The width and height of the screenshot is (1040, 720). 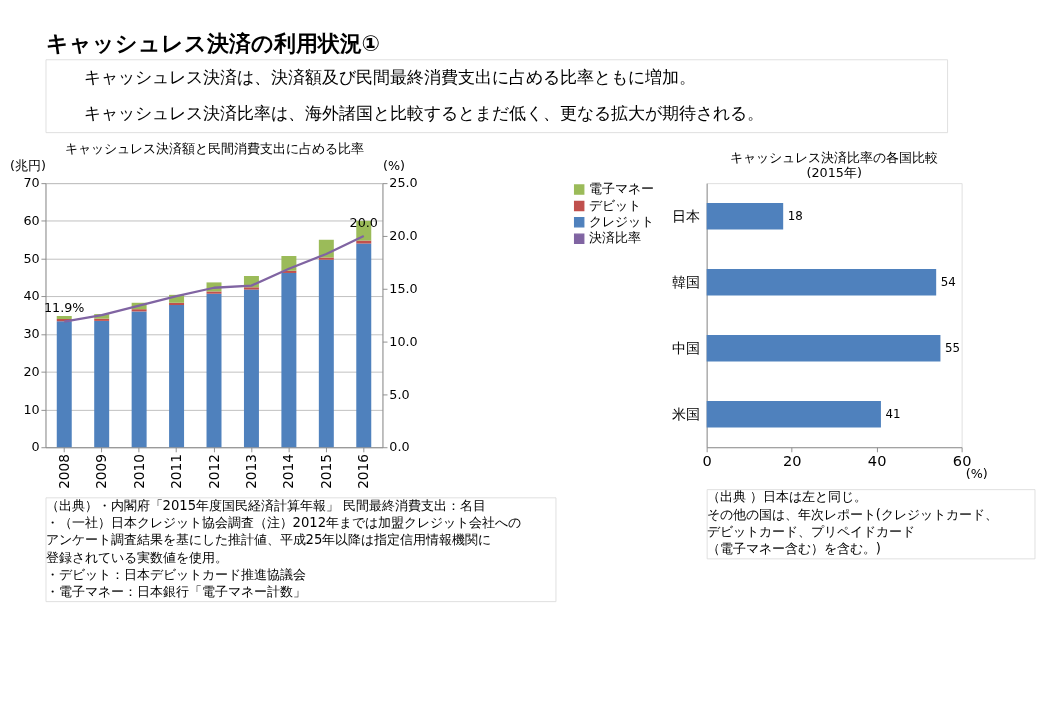 What do you see at coordinates (810, 532) in the screenshot?
I see `text: デビットカード、プリペイドカード` at bounding box center [810, 532].